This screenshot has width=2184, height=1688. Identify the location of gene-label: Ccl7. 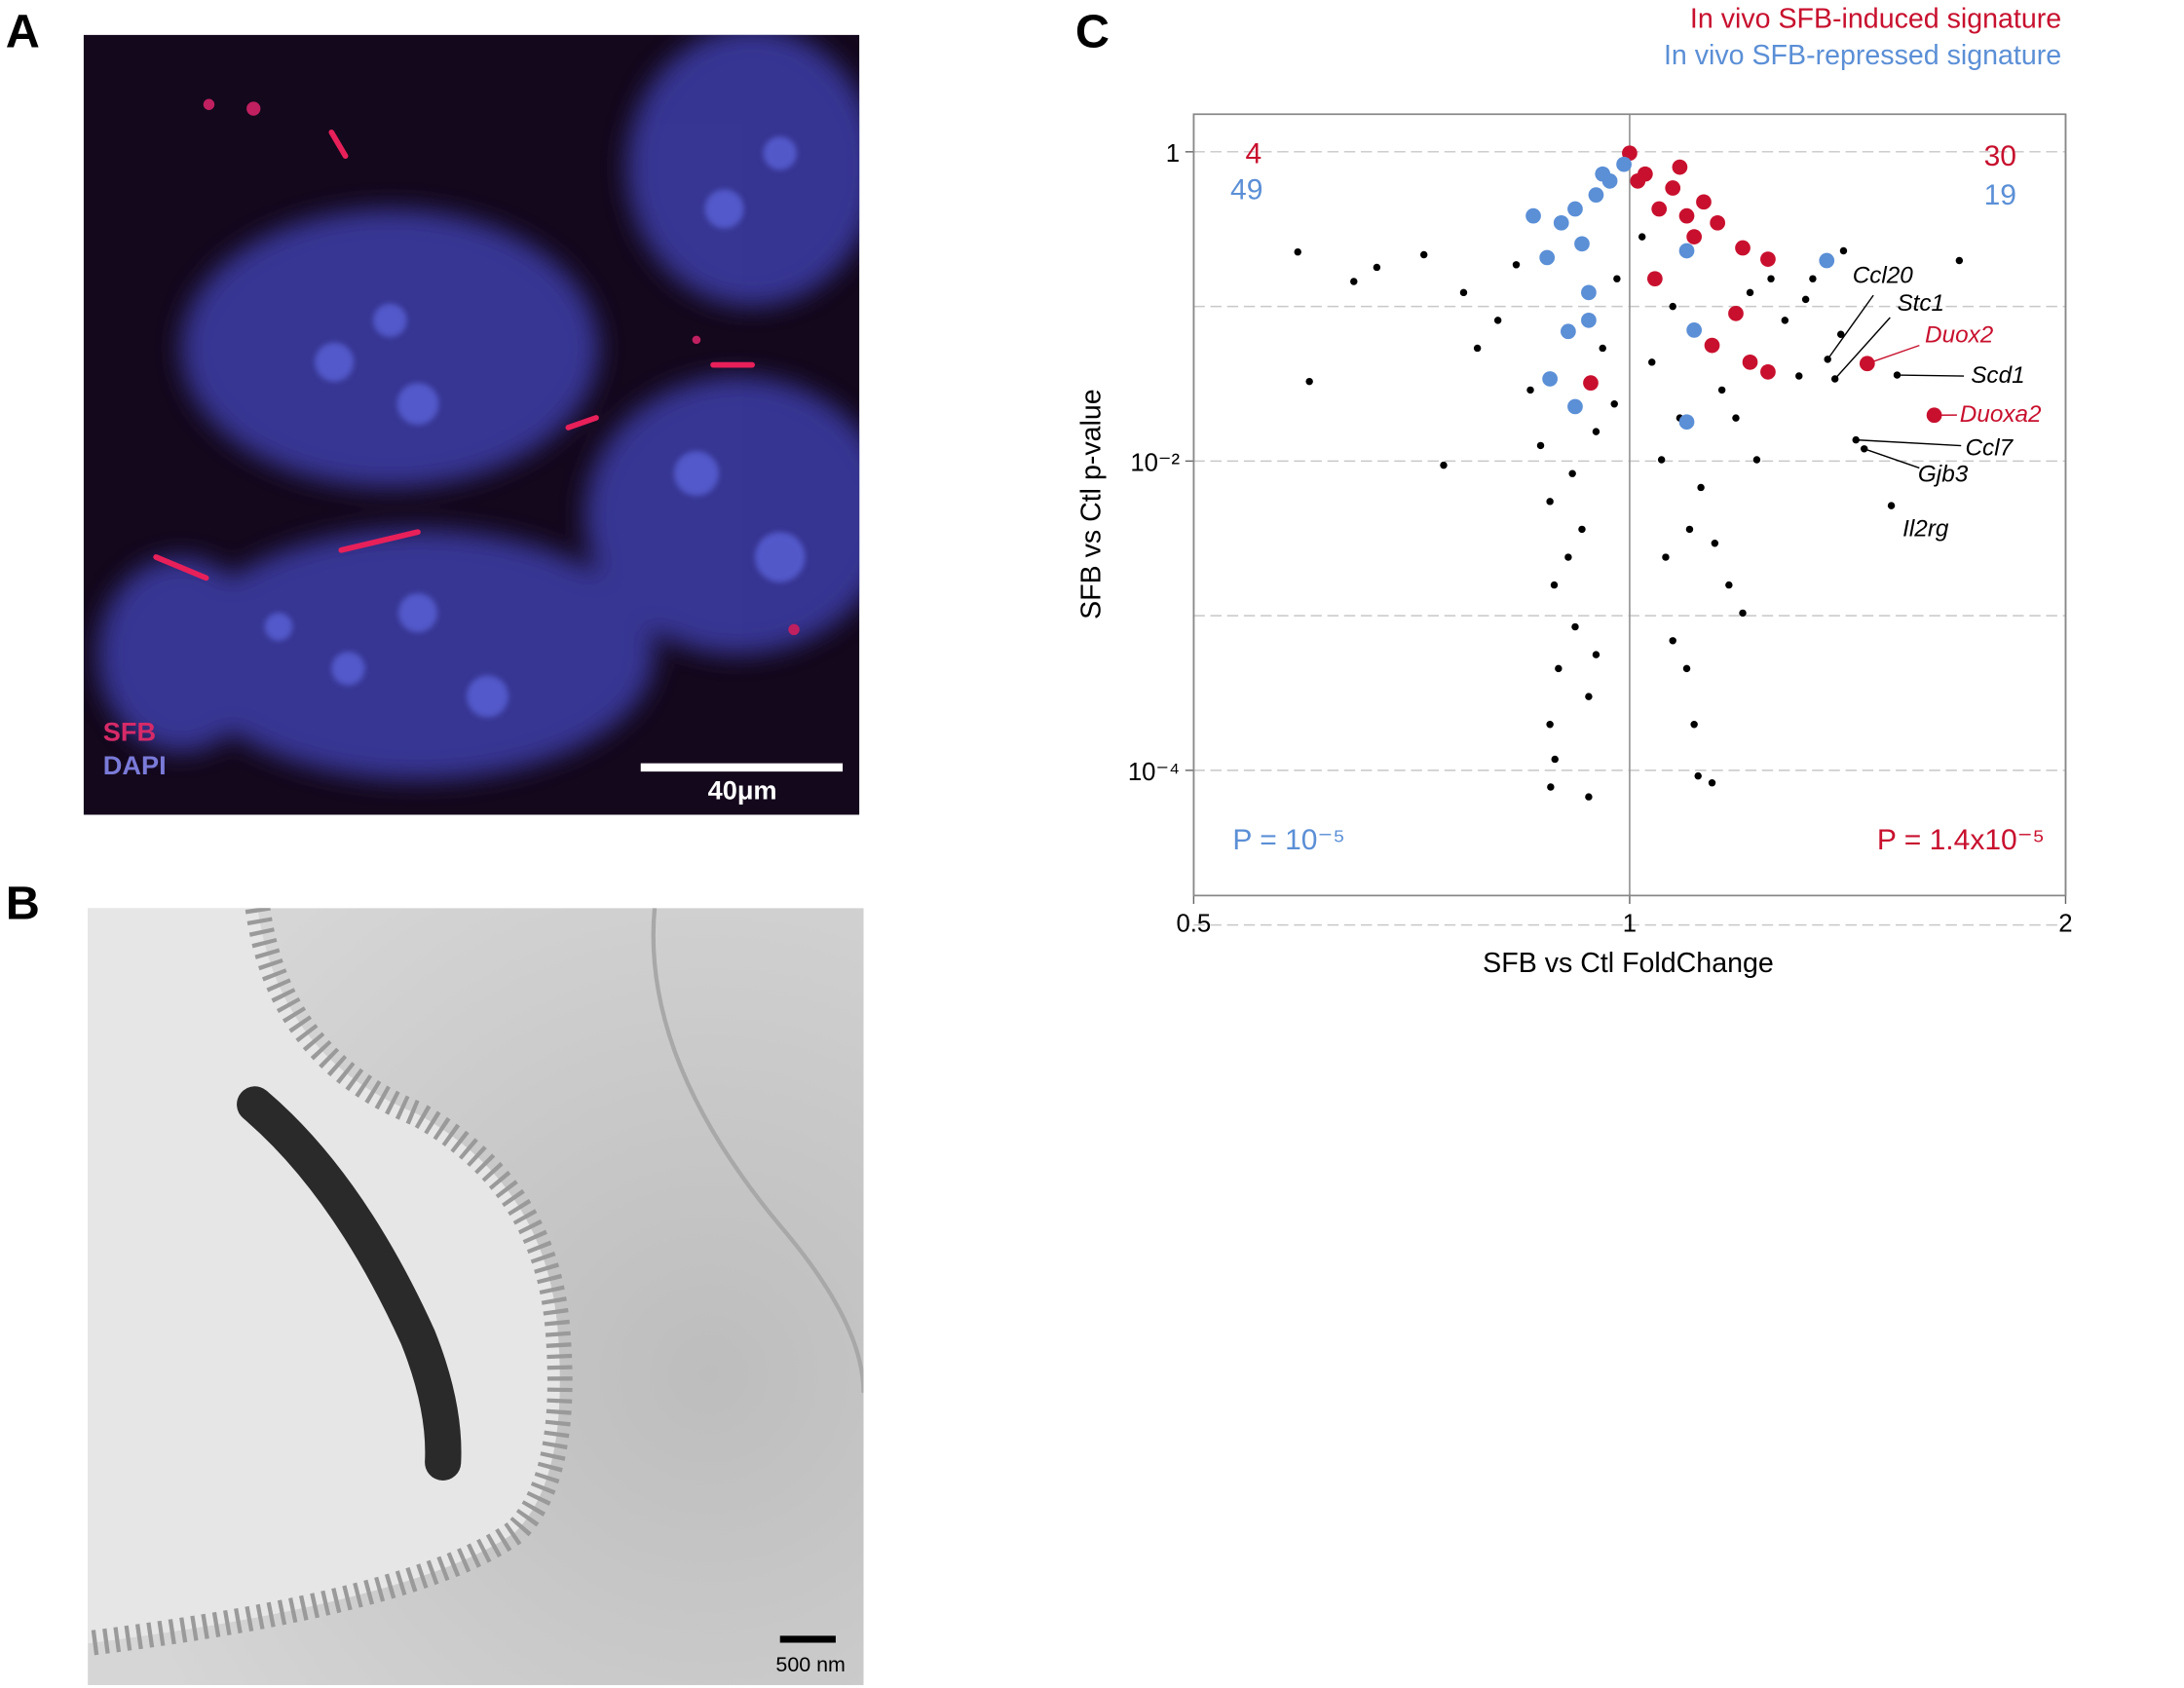
(1990, 448).